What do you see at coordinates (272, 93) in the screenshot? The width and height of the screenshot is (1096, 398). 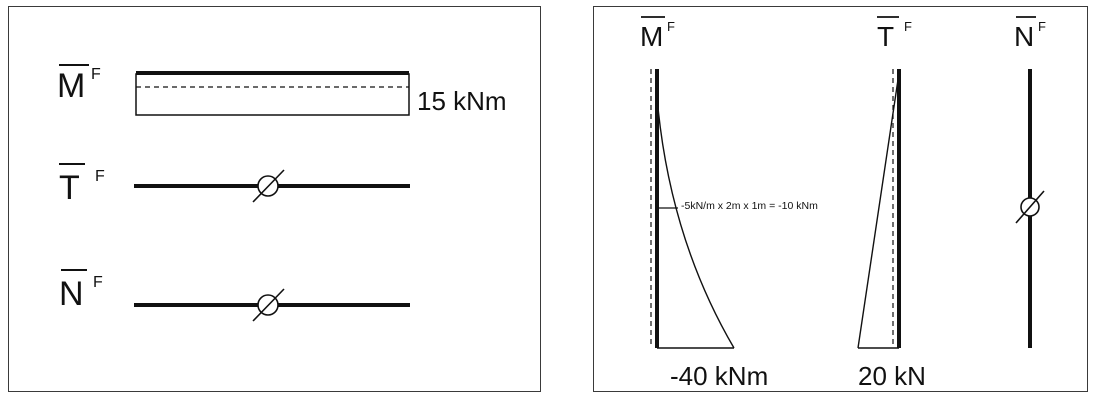 I see `moment-diagram-left` at bounding box center [272, 93].